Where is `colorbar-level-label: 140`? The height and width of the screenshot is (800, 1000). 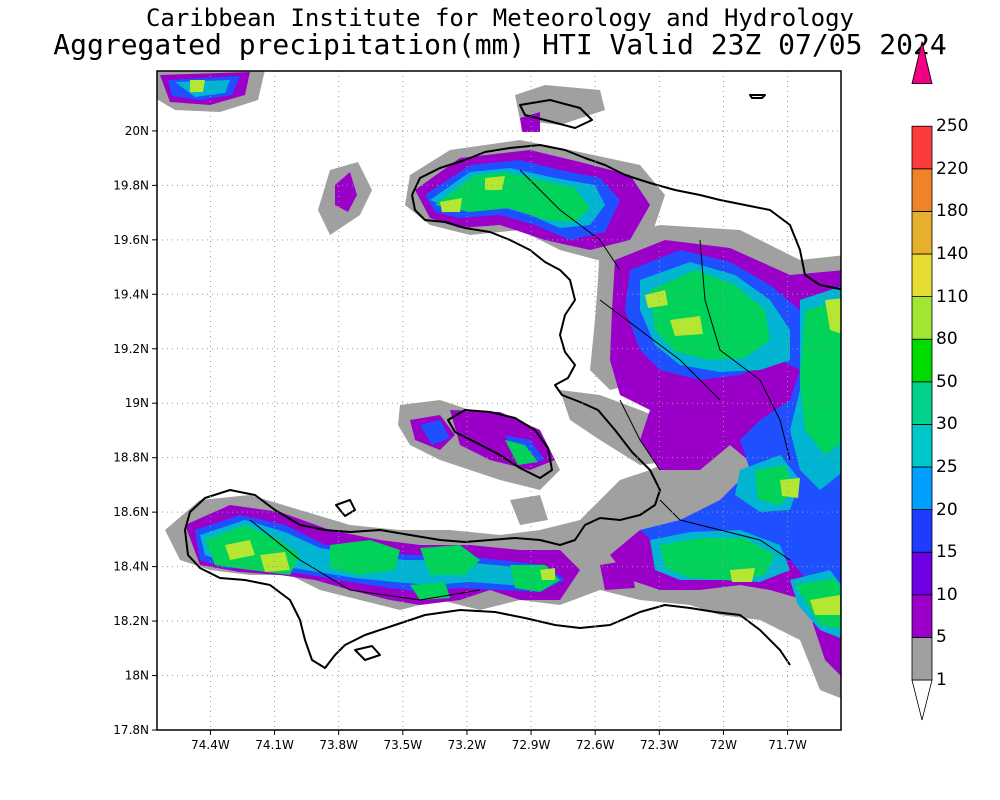 colorbar-level-label: 140 is located at coordinates (952, 254).